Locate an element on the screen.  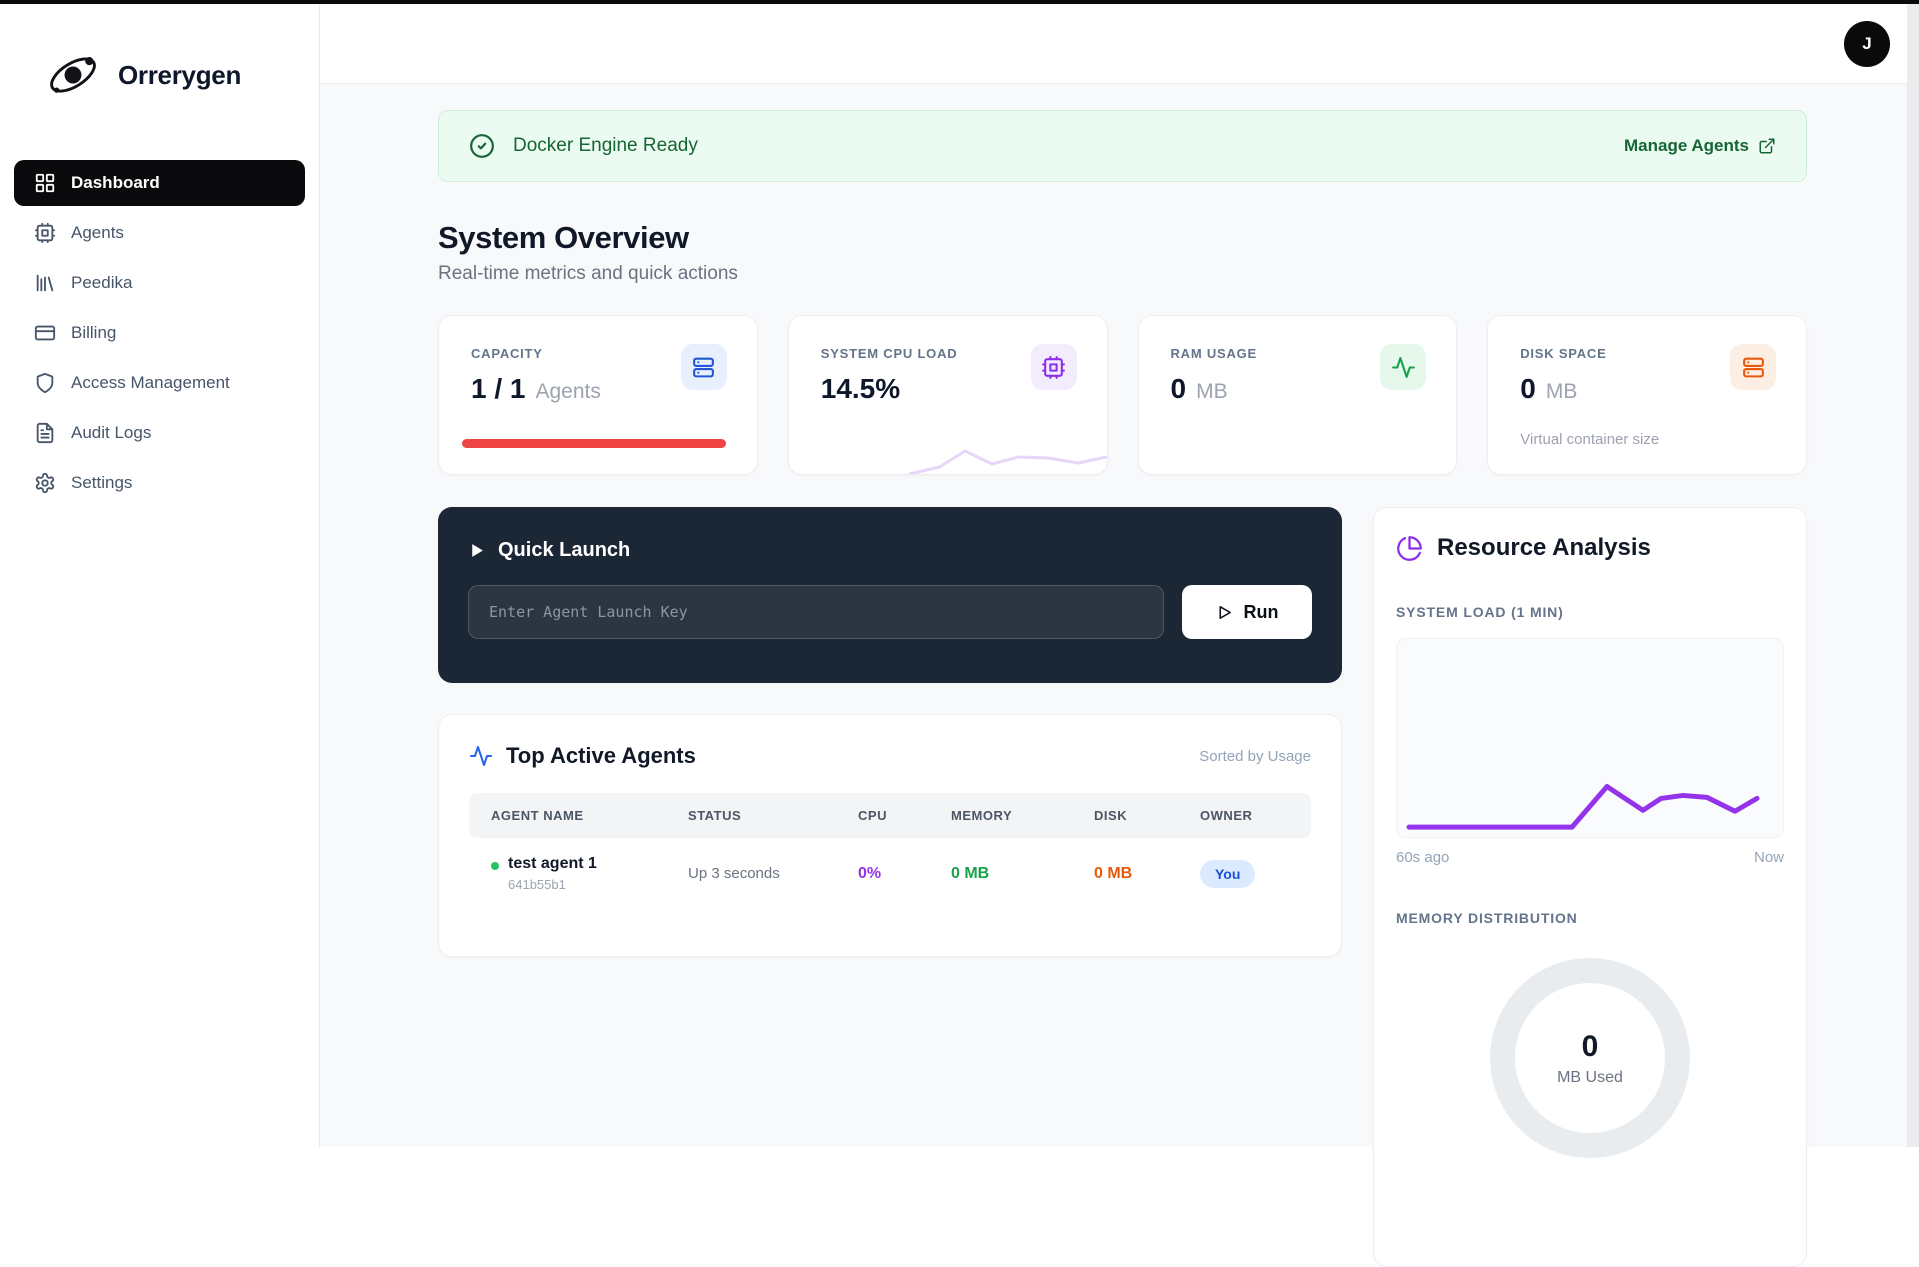
ram-value: 0 is located at coordinates (1178, 388).